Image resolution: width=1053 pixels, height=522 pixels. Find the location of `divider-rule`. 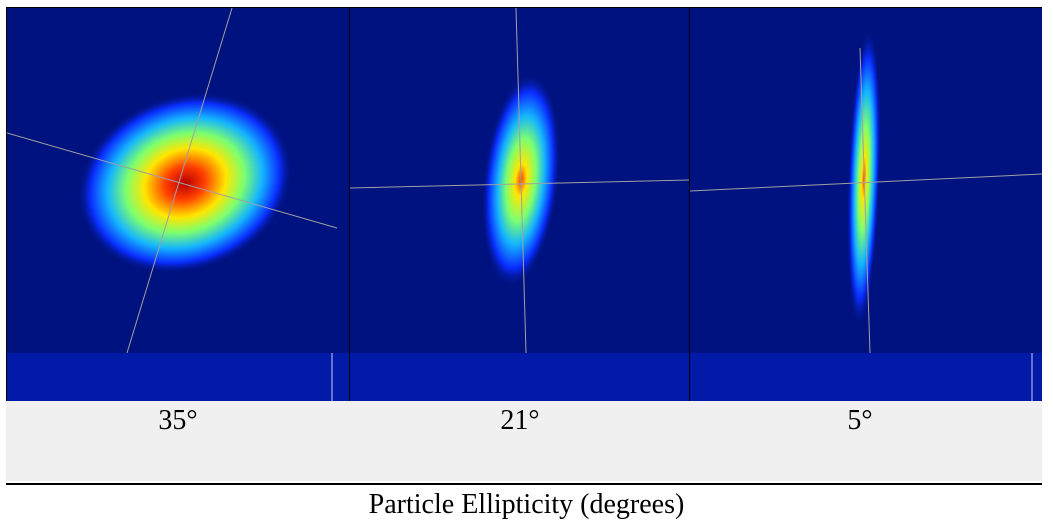

divider-rule is located at coordinates (524, 484).